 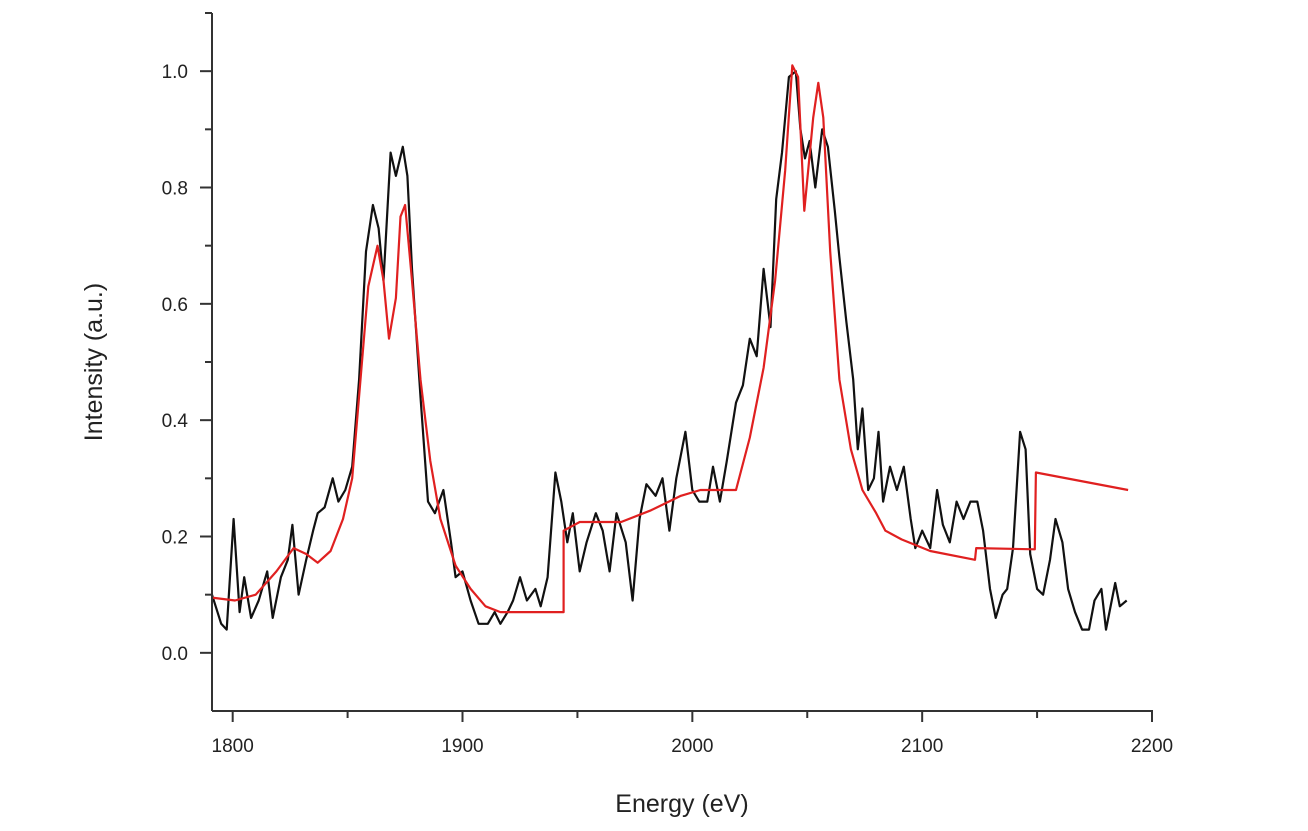 What do you see at coordinates (175, 538) in the screenshot?
I see `y-tick-label: 0.2` at bounding box center [175, 538].